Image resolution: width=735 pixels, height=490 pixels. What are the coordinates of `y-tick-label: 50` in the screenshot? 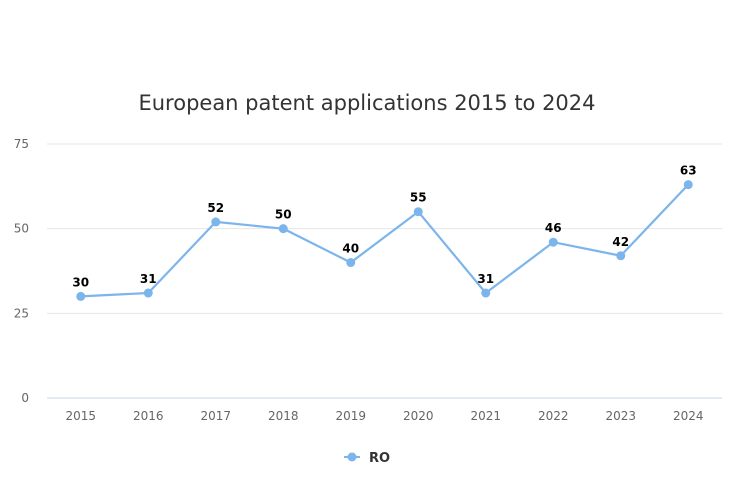 It's located at (21, 229).